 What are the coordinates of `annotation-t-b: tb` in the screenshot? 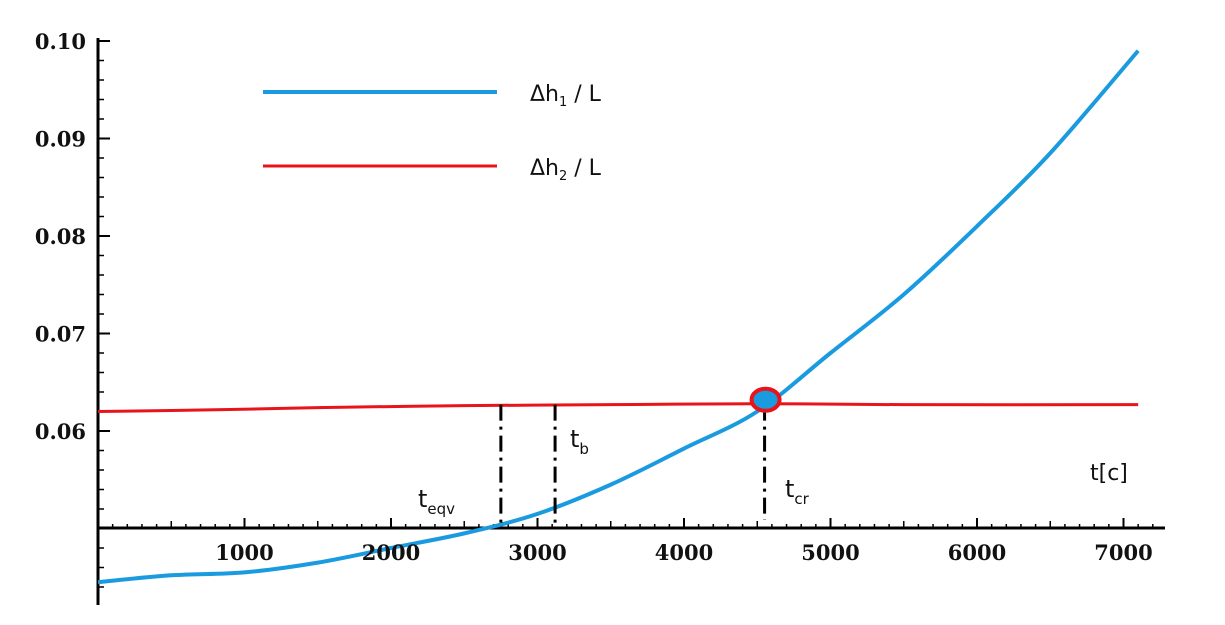 It's located at (579, 441).